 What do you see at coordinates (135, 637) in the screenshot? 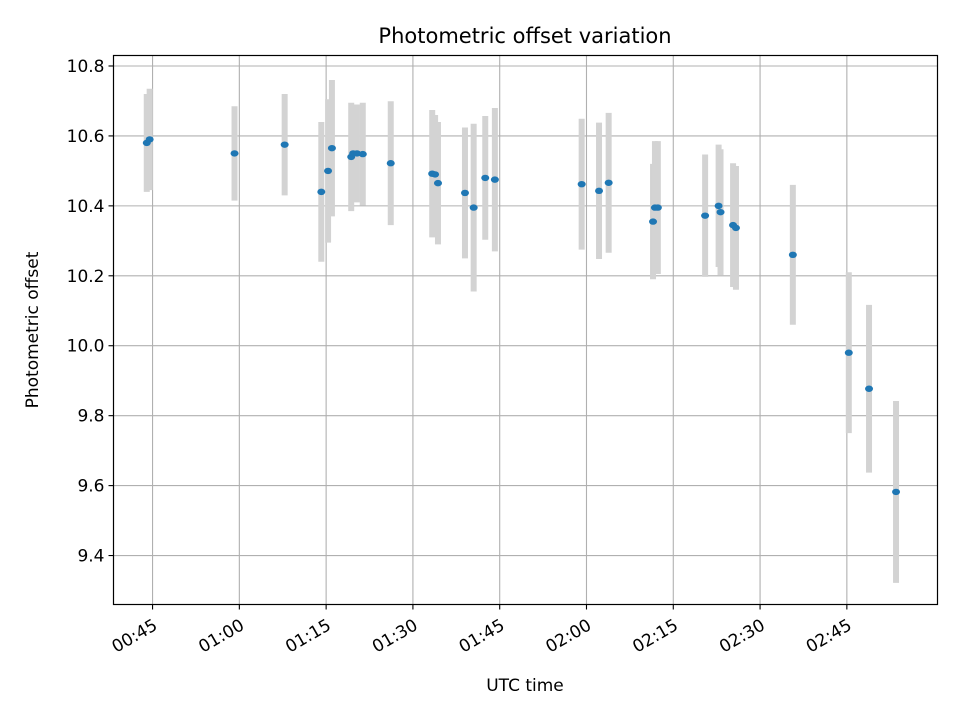
I see `x-tick-label: 00:45` at bounding box center [135, 637].